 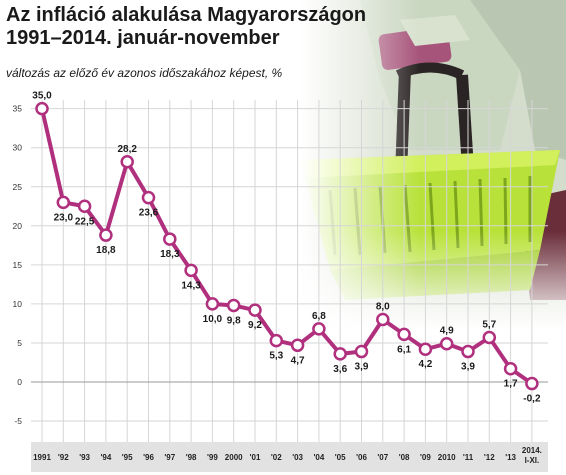 What do you see at coordinates (361, 457) in the screenshot?
I see `x-tick-label: '06` at bounding box center [361, 457].